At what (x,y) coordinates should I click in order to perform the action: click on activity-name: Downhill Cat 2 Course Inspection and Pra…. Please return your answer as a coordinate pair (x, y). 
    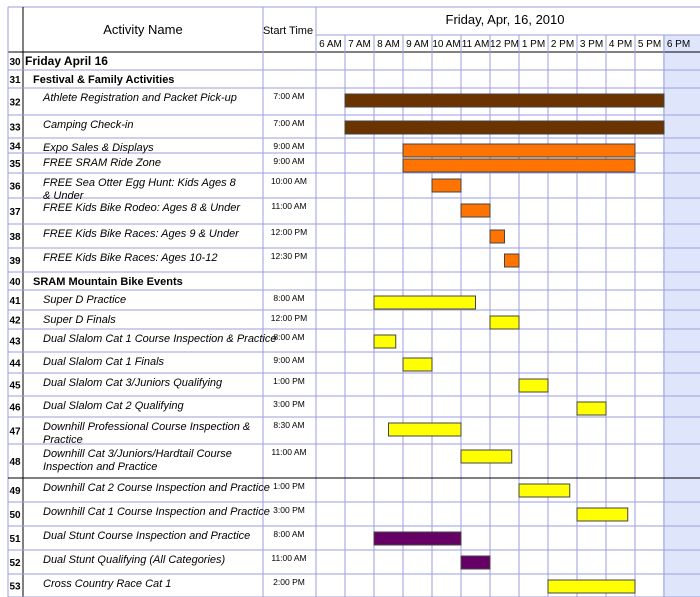
    Looking at the image, I should click on (156, 488).